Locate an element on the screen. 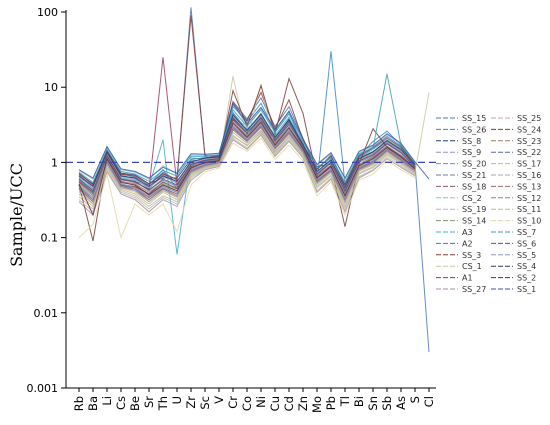 The width and height of the screenshot is (550, 425). x-tick-label-rb: Rb is located at coordinates (79, 403).